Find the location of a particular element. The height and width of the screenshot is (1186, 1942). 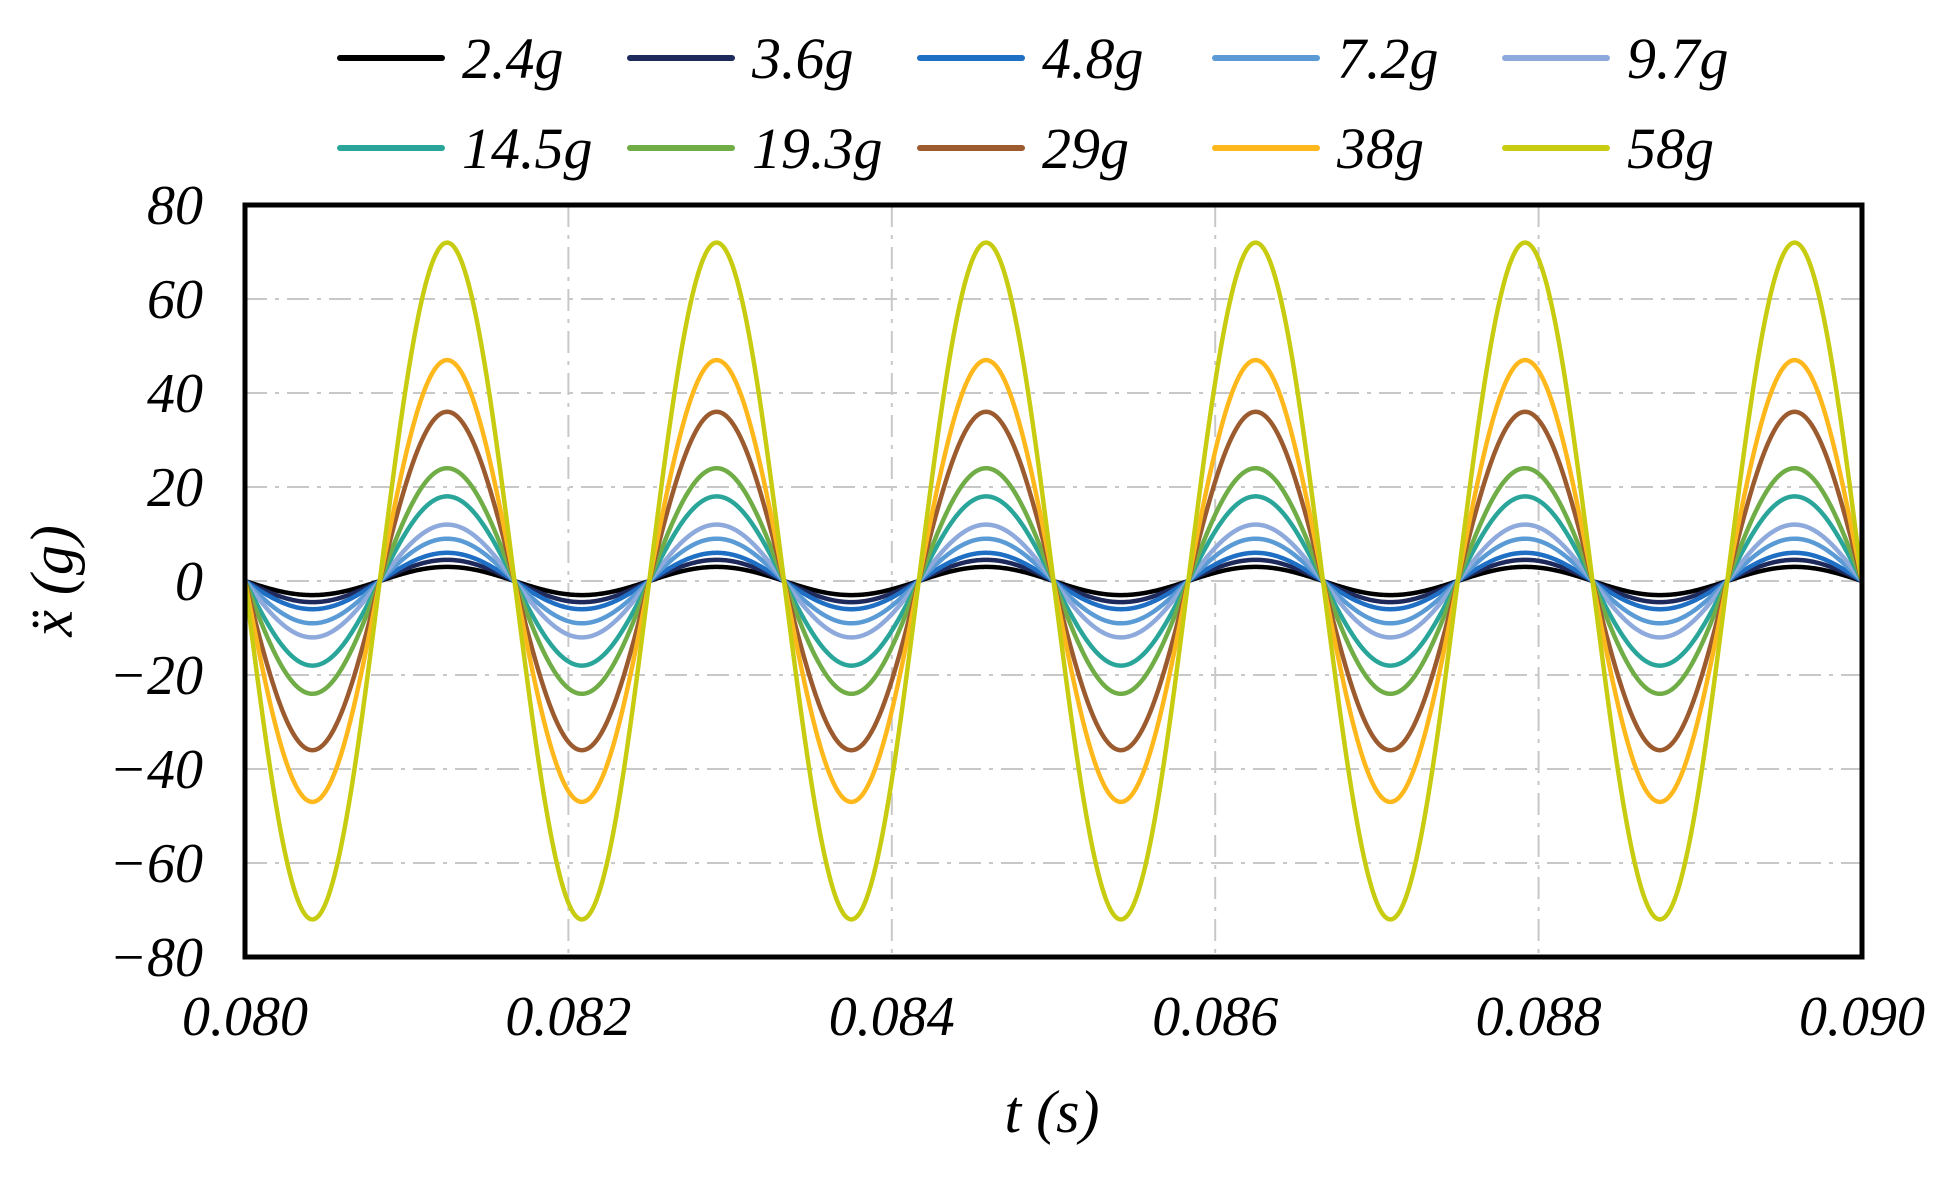

legend-label: 9.7g is located at coordinates (1678, 58).